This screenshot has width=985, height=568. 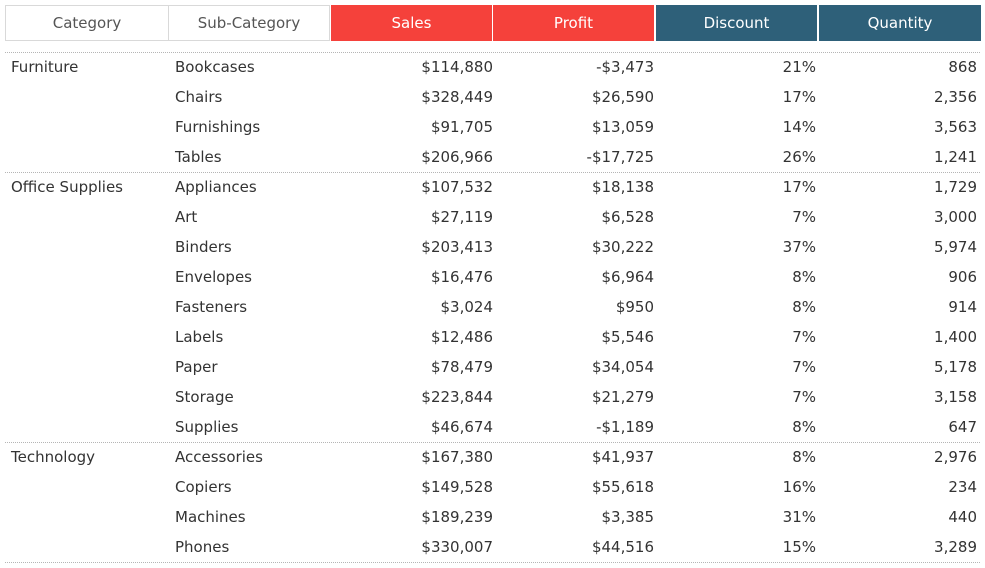 What do you see at coordinates (737, 23) in the screenshot?
I see `header-discount: Discount` at bounding box center [737, 23].